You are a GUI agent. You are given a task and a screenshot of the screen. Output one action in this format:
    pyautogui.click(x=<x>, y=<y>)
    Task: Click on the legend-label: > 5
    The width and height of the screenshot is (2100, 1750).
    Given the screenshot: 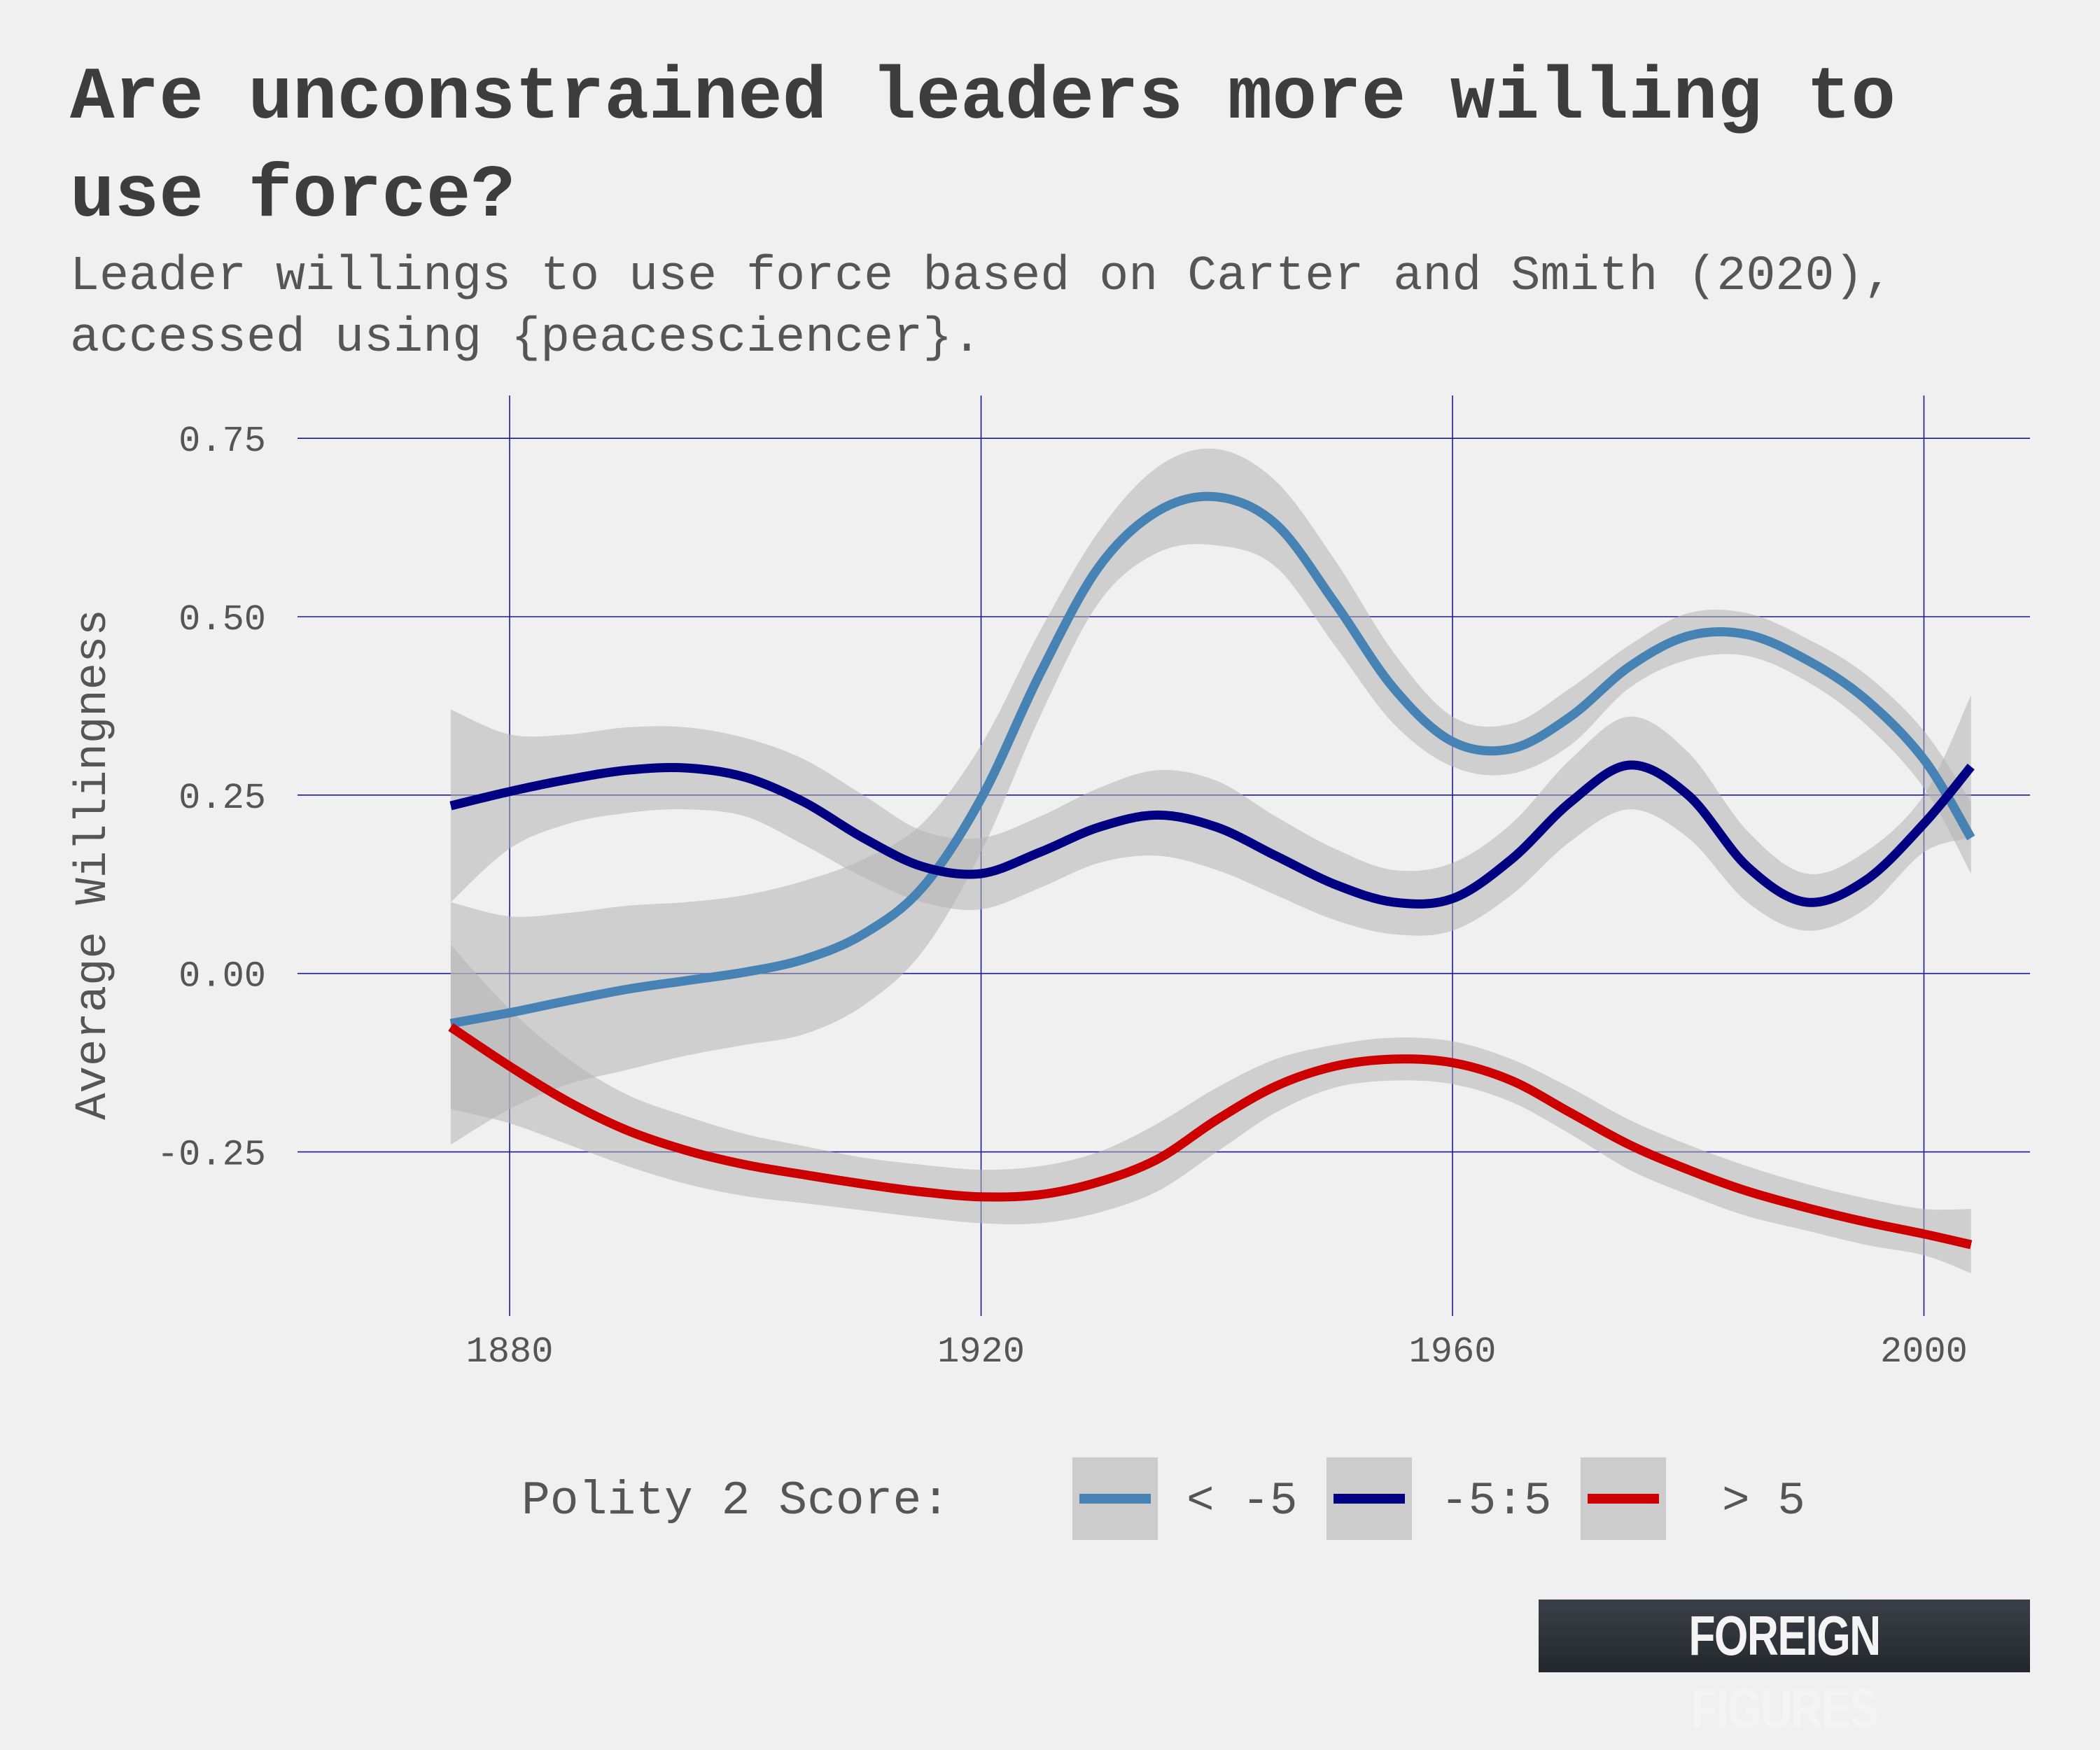 What is the action you would take?
    pyautogui.click(x=1763, y=1501)
    